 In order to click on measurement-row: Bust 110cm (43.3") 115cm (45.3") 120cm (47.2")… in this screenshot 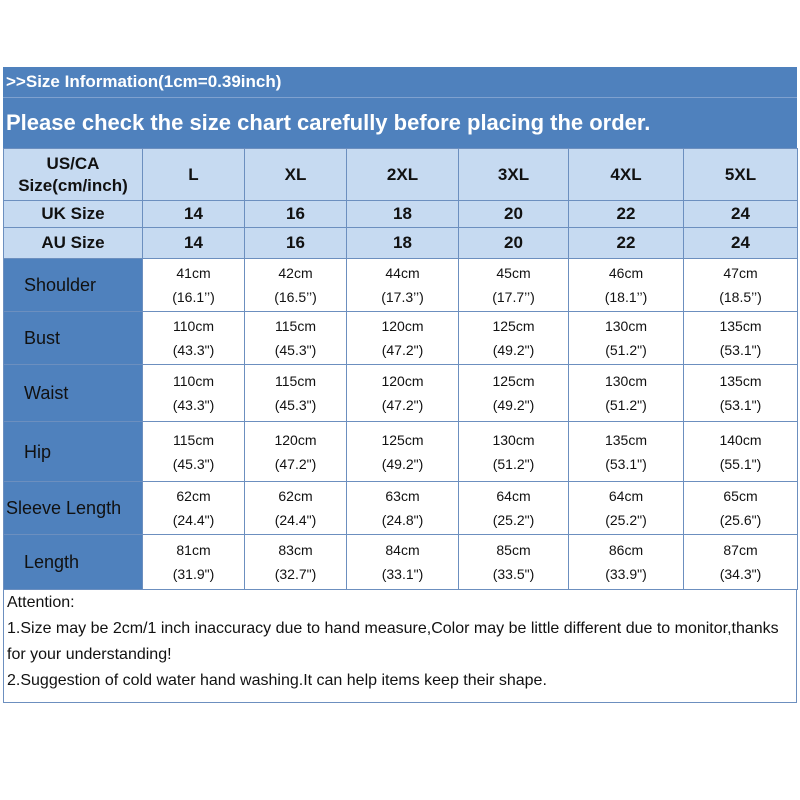, I will do `click(400, 338)`.